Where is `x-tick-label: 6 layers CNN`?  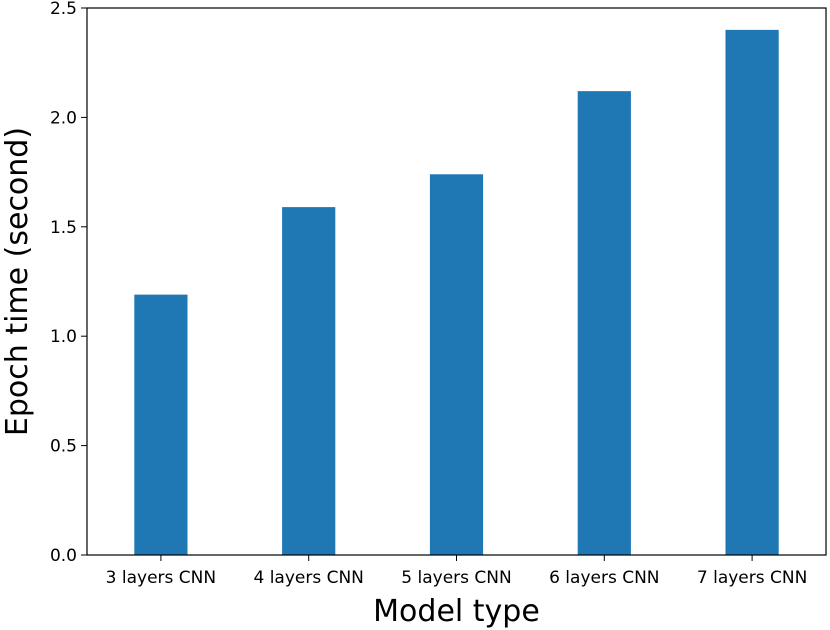 x-tick-label: 6 layers CNN is located at coordinates (604, 578).